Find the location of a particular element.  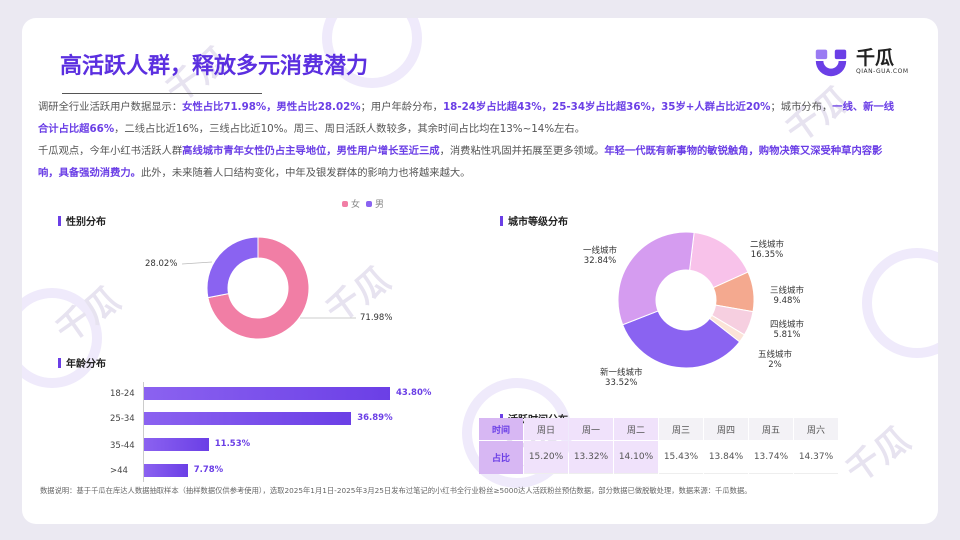

intro-text-run: ；城市分布， is located at coordinates (801, 107).